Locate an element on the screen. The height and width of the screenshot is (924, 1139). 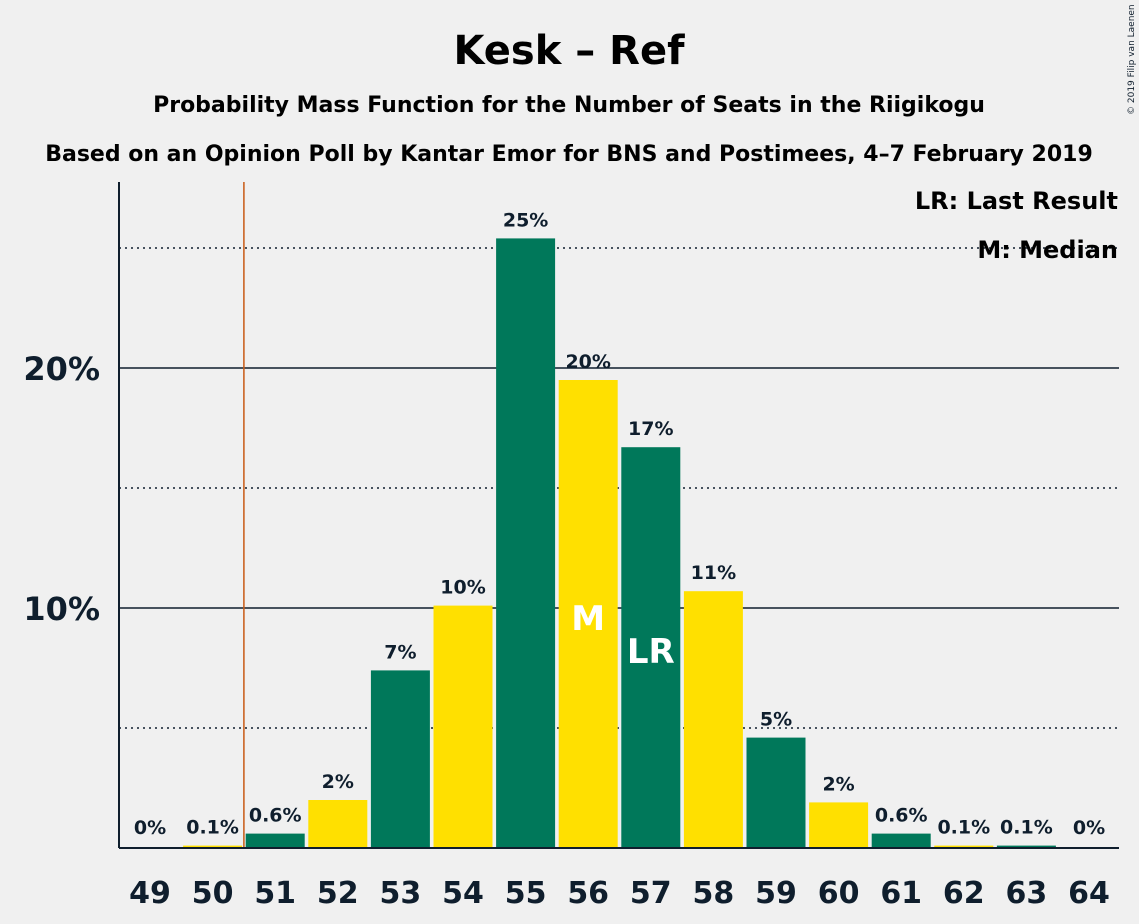
x-tick-59: 59 is located at coordinates (776, 893).